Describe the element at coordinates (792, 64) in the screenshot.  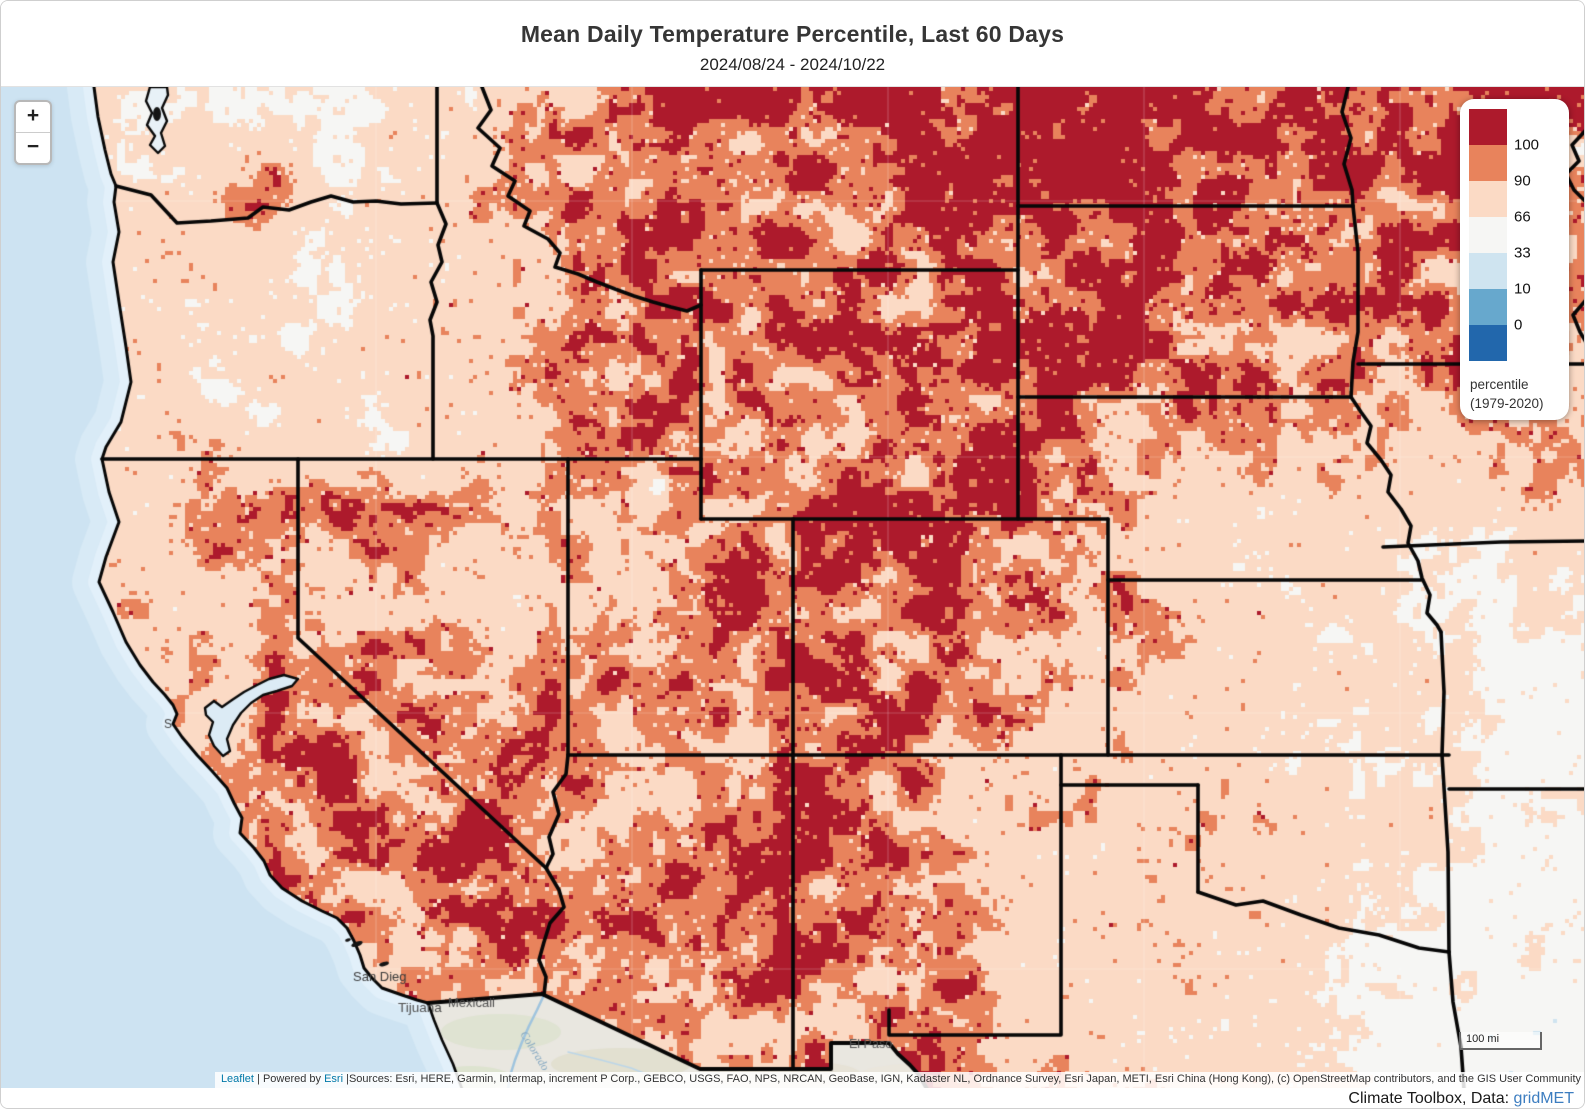
I see `date-range: 2024/08/24 - 2024/10/22` at that location.